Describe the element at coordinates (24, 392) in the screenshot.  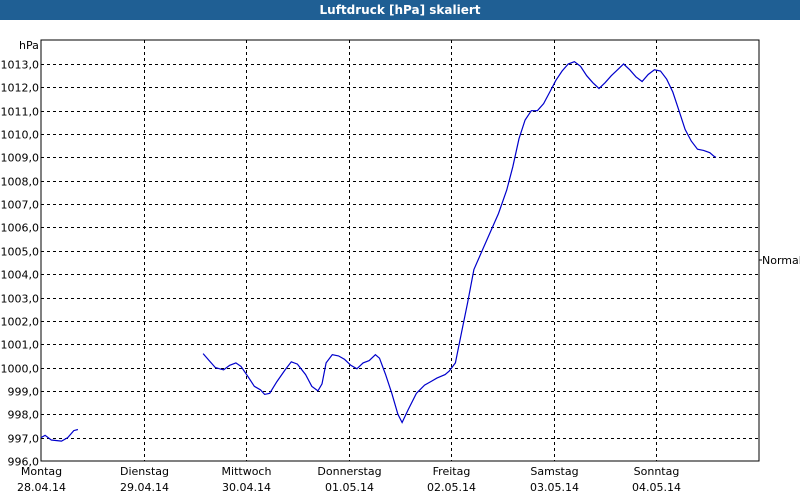
I see `y-tick-label: 999,0` at that location.